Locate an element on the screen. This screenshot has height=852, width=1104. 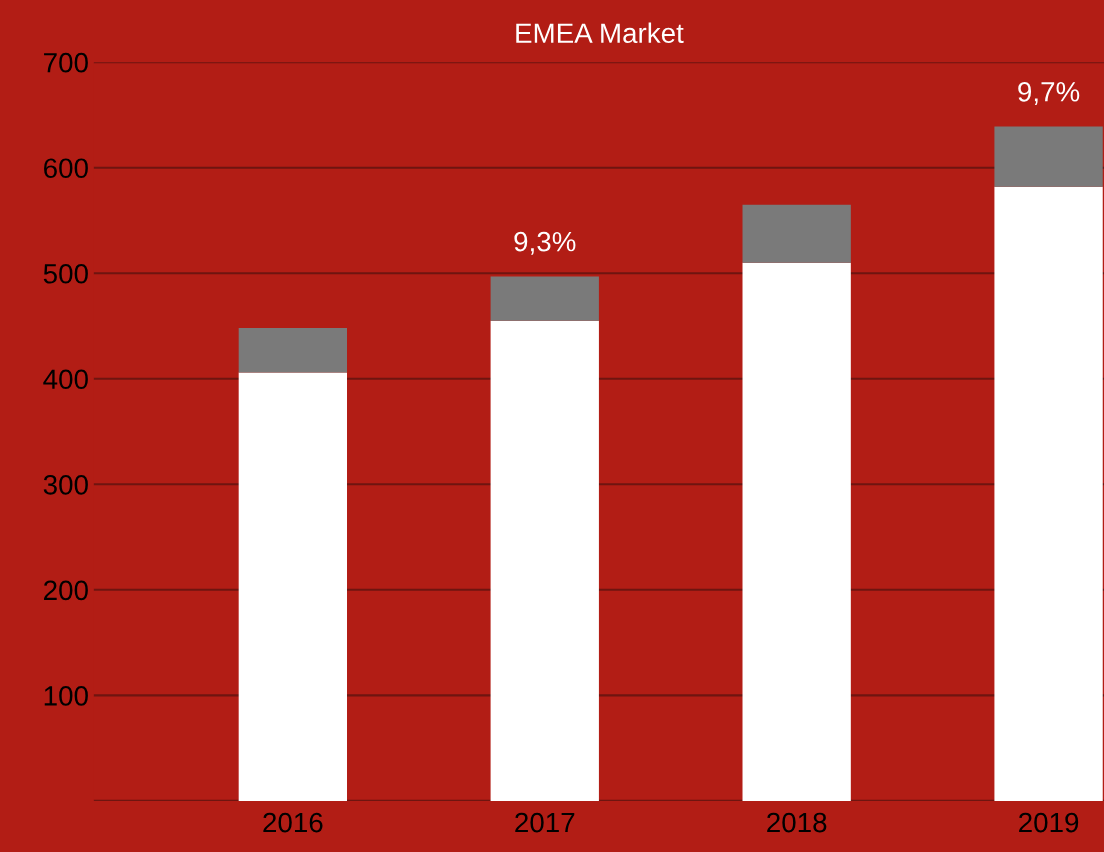
y-tick-label: 400 is located at coordinates (65, 379).